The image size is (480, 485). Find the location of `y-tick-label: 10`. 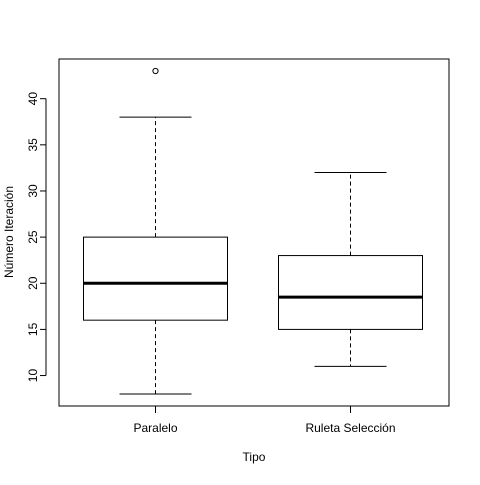

y-tick-label: 10 is located at coordinates (33, 376).